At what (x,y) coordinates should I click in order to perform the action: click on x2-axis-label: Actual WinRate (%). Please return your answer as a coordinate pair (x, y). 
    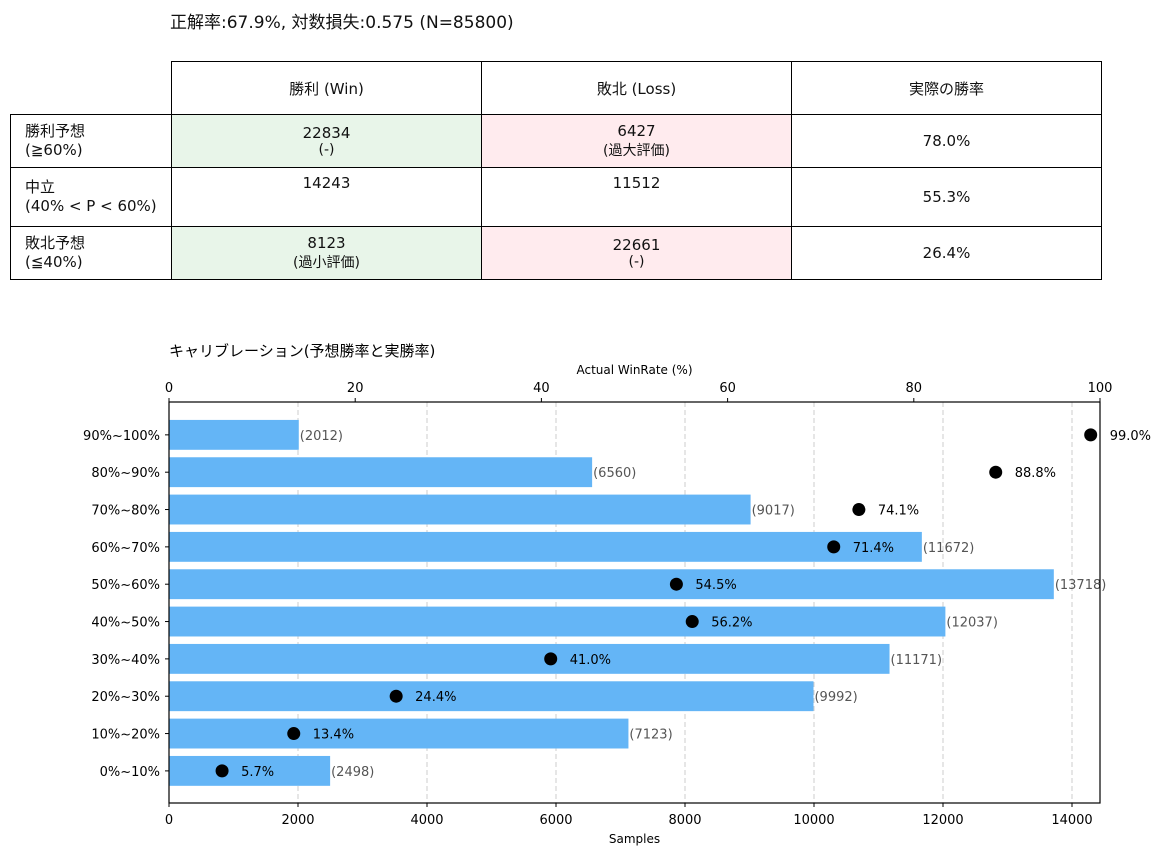
    Looking at the image, I should click on (634, 370).